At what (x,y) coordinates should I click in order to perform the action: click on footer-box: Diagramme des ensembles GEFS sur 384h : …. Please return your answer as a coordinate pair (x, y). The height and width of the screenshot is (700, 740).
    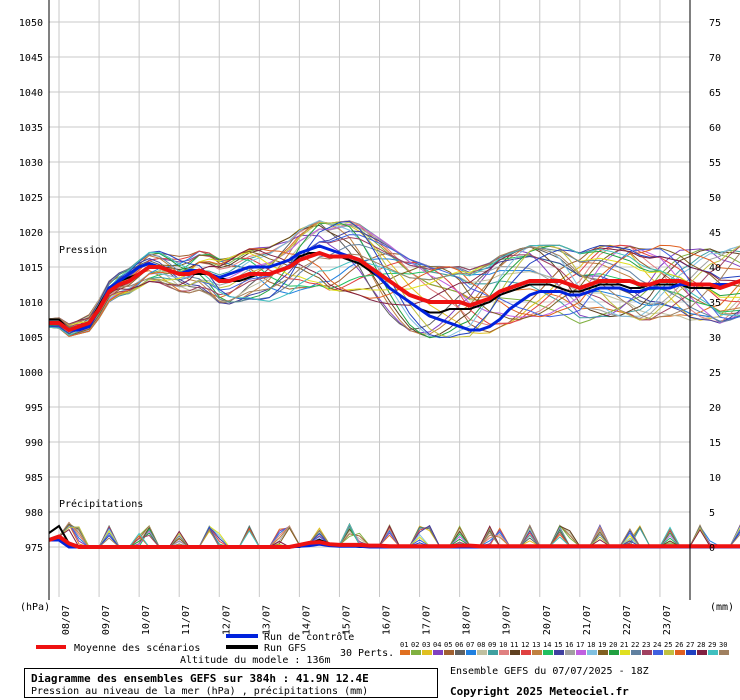
    Looking at the image, I should click on (231, 683).